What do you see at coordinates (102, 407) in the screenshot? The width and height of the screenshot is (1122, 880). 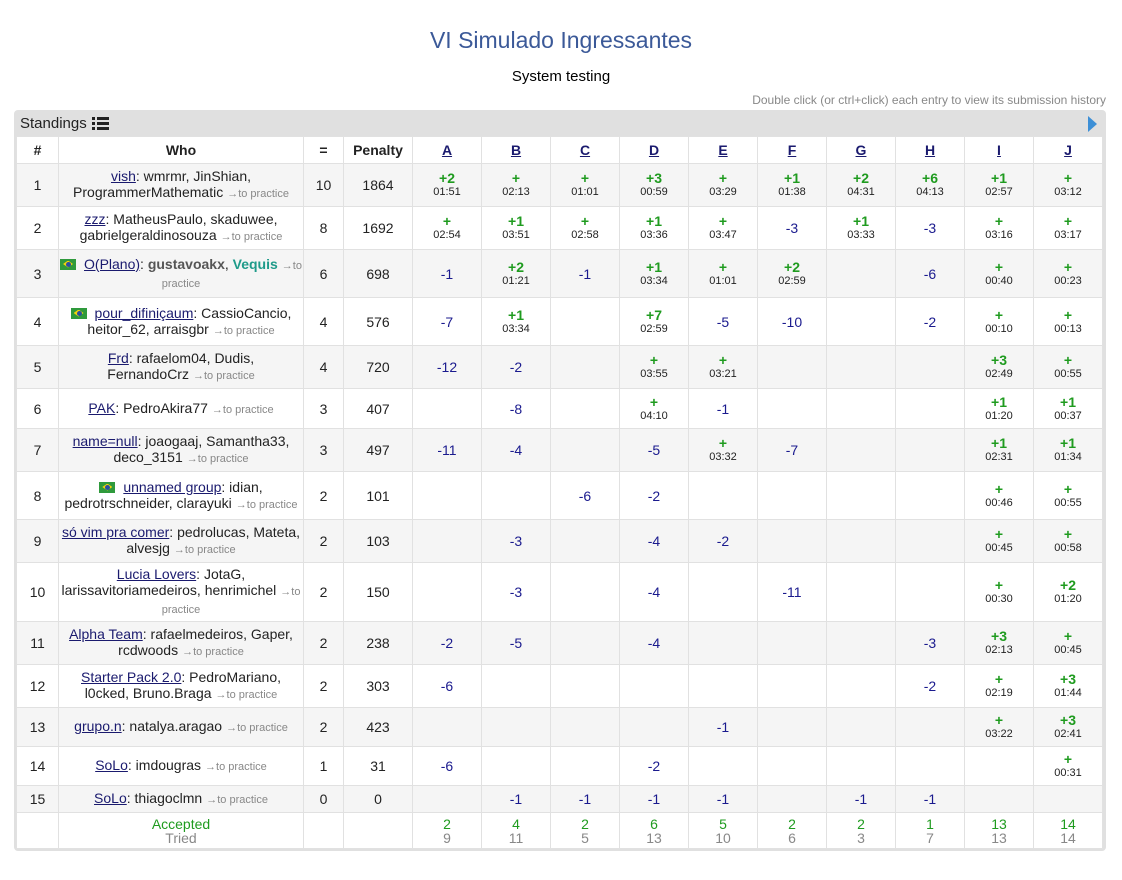 I see `team-name-link: PAK` at bounding box center [102, 407].